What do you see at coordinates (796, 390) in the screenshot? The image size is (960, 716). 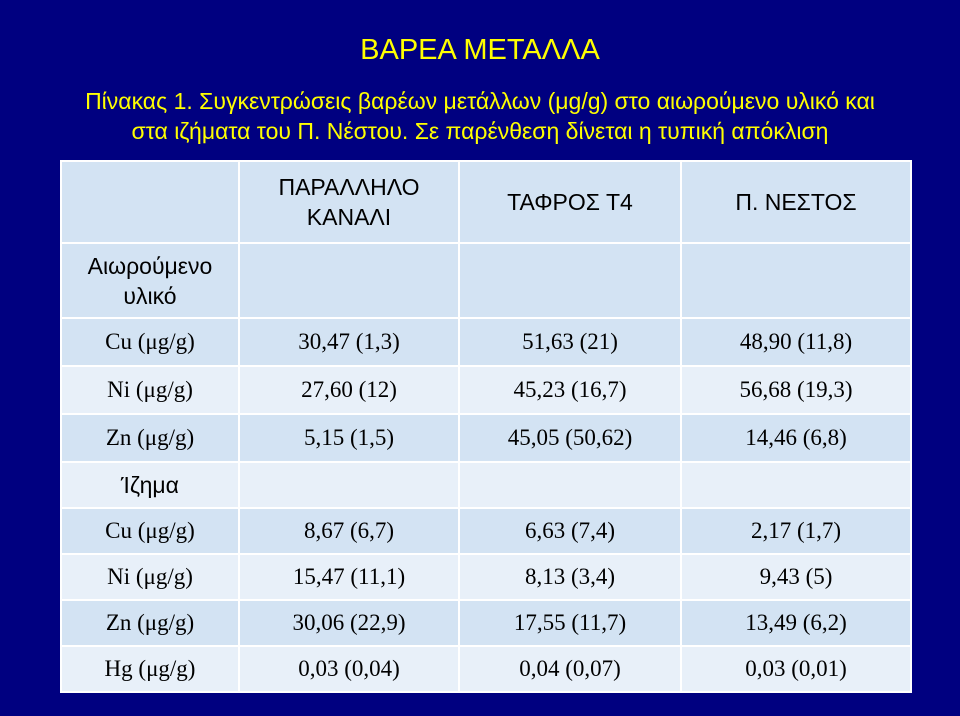 I see `value-cell: 56,68 (19,3)` at bounding box center [796, 390].